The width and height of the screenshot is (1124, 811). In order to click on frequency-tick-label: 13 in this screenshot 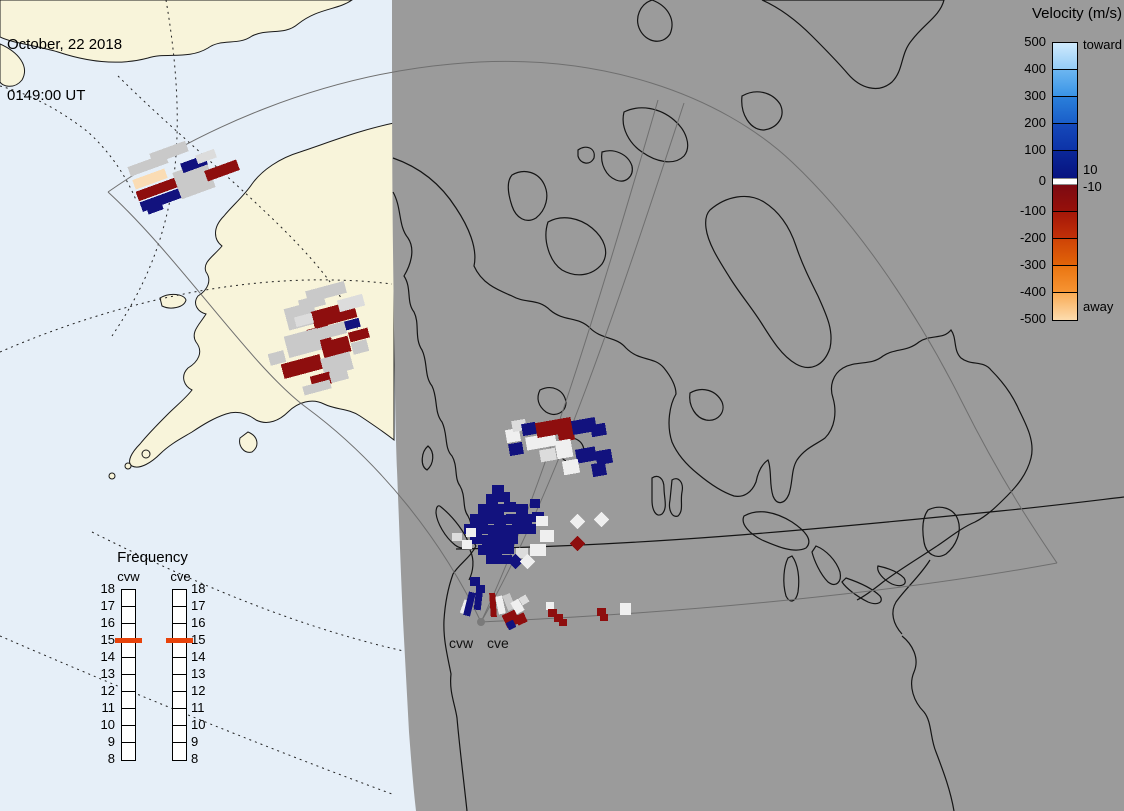, I will do `click(107, 673)`.